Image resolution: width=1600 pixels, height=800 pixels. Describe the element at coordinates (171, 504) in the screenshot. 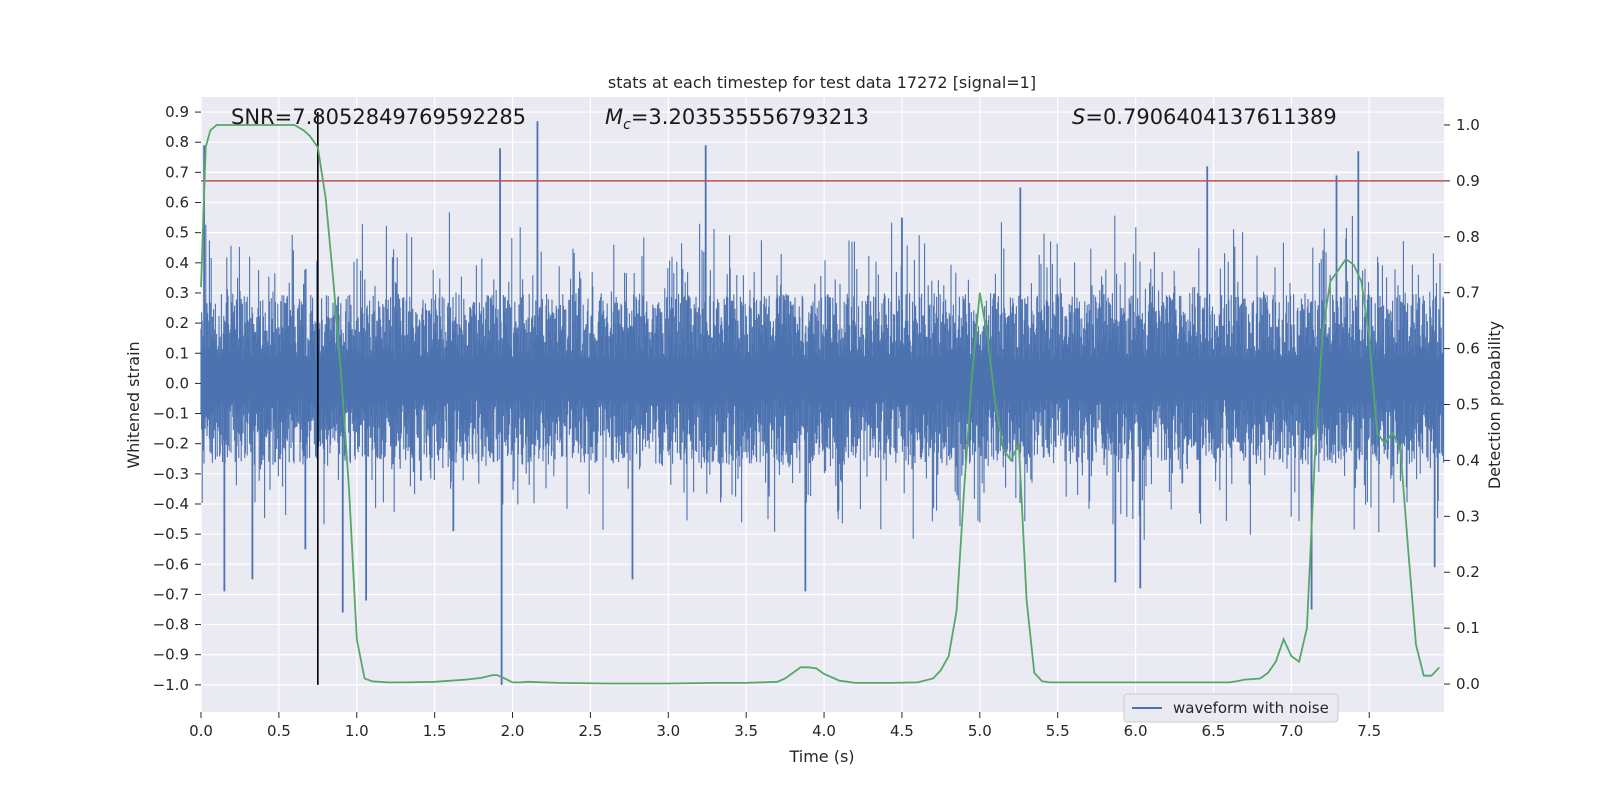

I see `y-left-tick-label: −0.4` at that location.